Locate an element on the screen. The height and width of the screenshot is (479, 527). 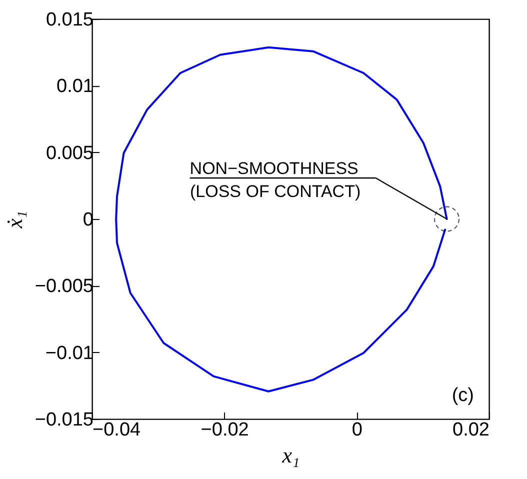
y-tick-label: 0.015 is located at coordinates (70, 20).